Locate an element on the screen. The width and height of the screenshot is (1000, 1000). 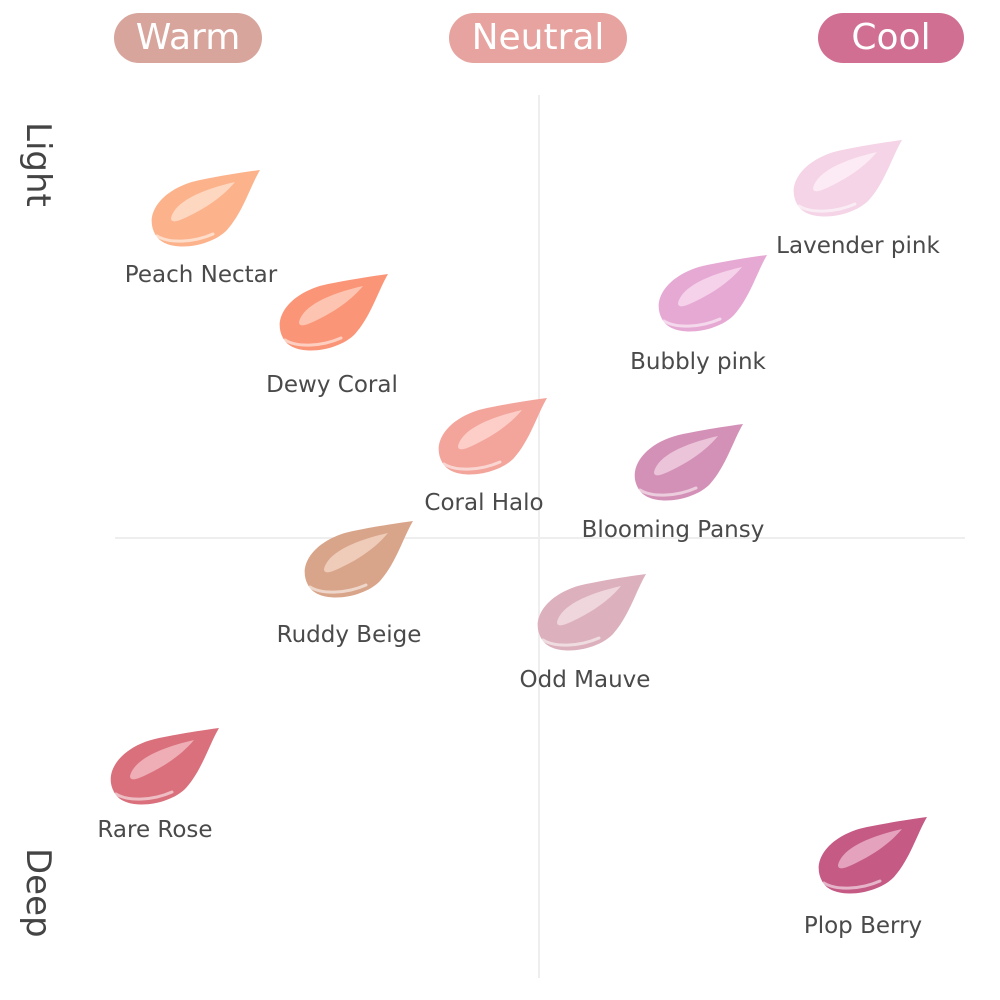
shade-label-rare-rose: Rare Rose is located at coordinates (155, 830).